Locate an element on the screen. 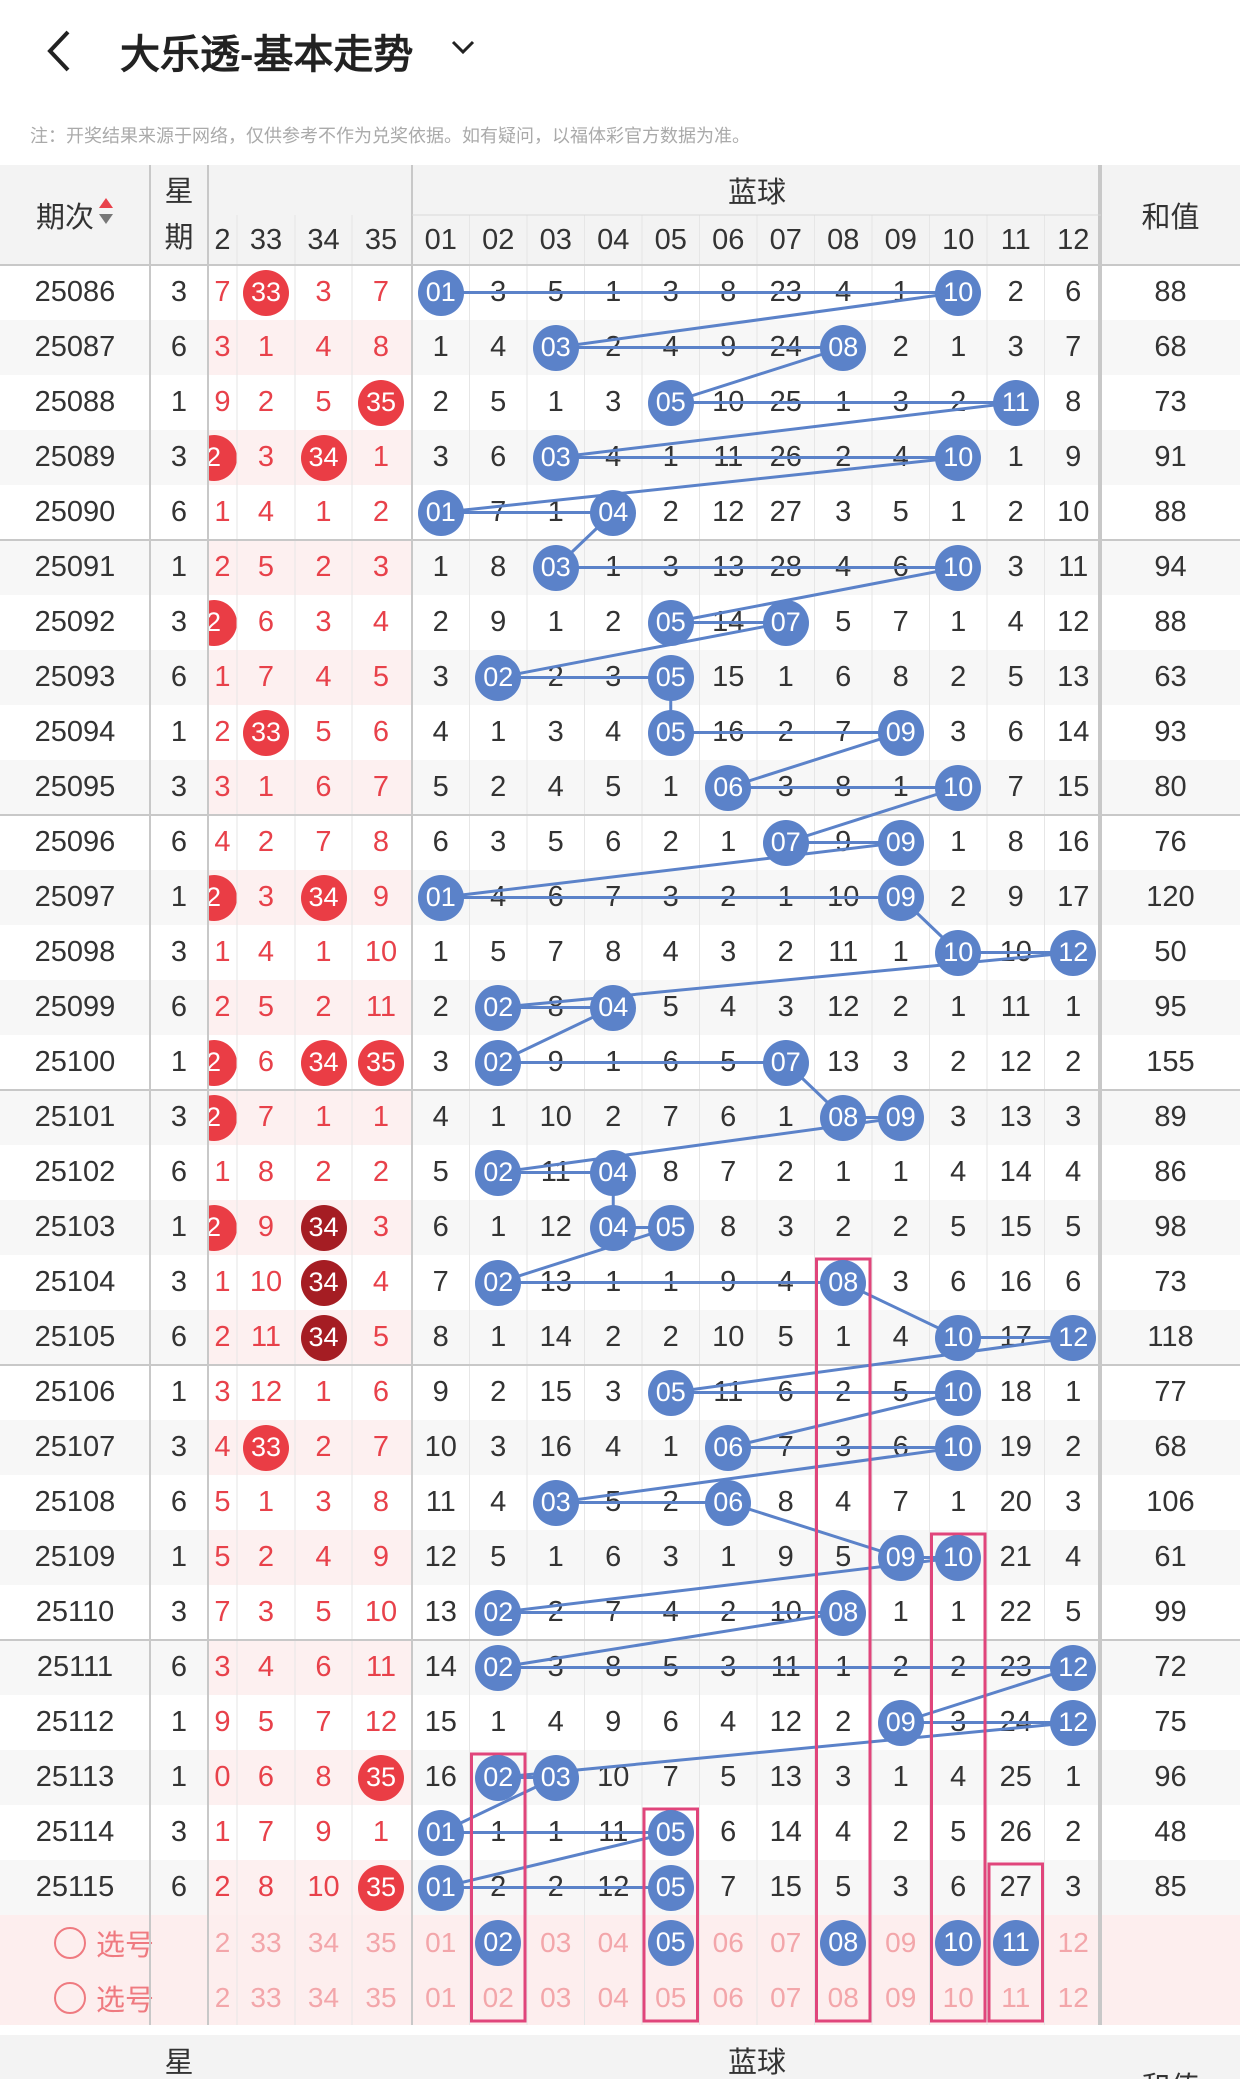  sum-cell: 106 is located at coordinates (1170, 1502).